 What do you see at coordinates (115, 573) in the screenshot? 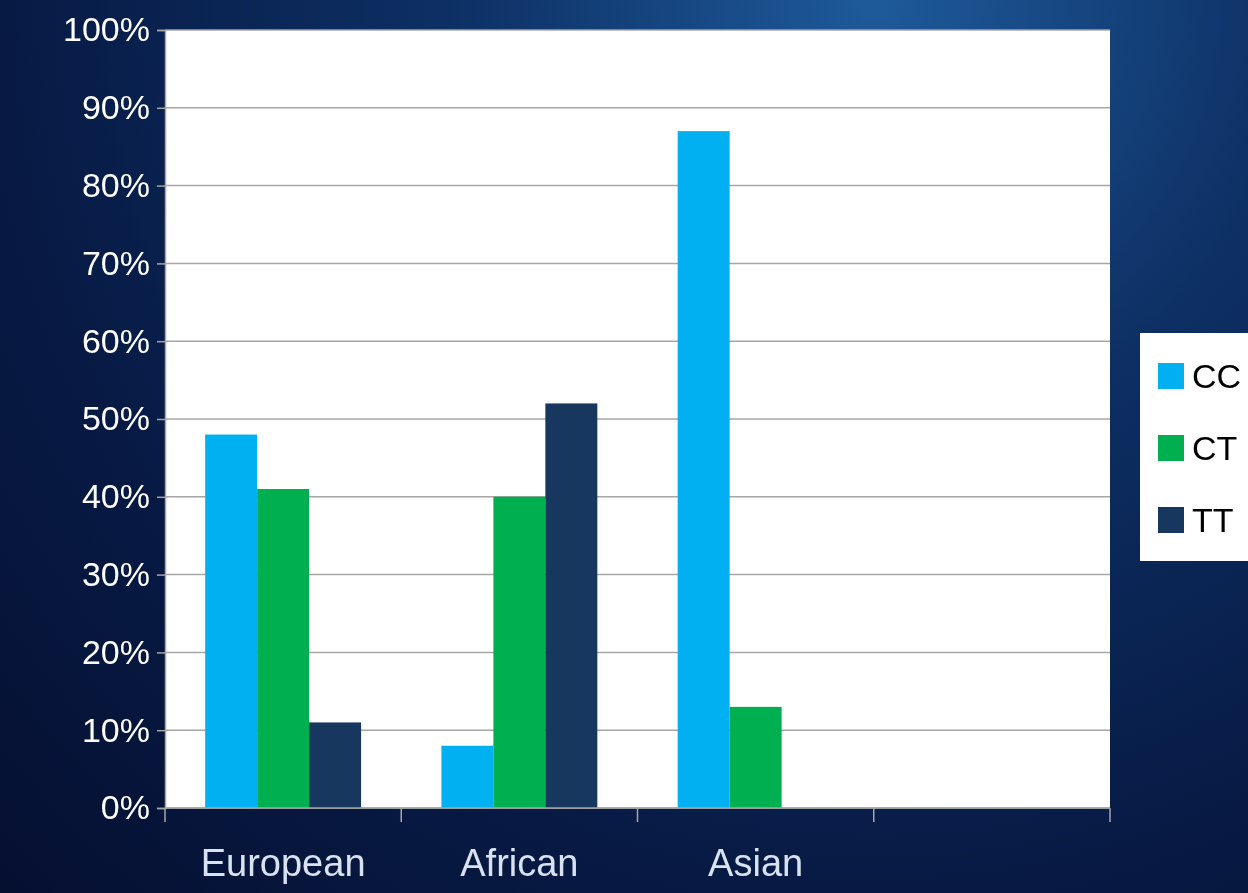
I see `y-tick-label: 30%` at bounding box center [115, 573].